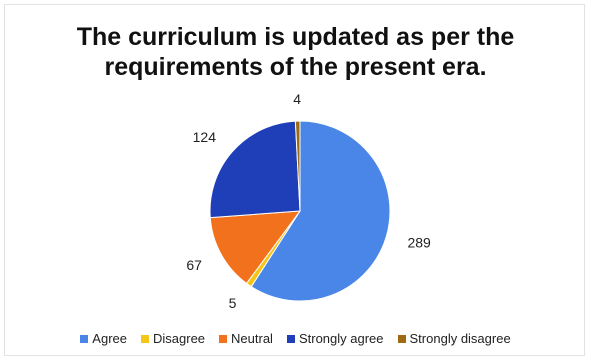 Image resolution: width=591 pixels, height=362 pixels. I want to click on legend-label: Agree, so click(109, 338).